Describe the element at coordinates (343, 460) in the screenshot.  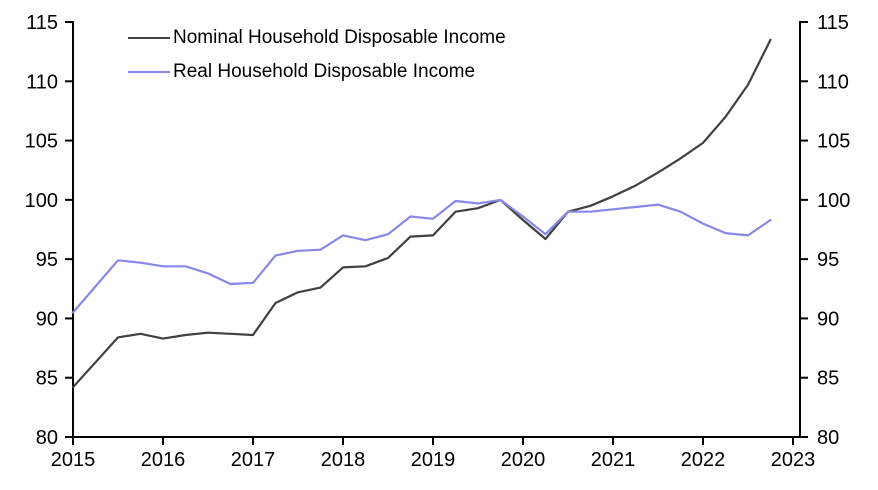
I see `x-tick-label: 2018` at that location.